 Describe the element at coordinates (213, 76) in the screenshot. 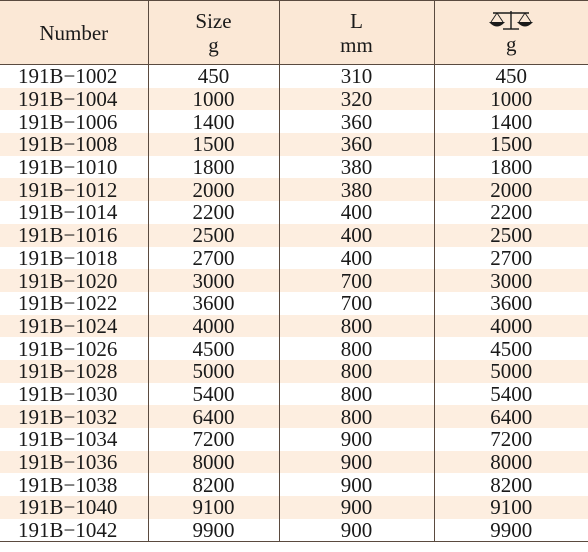

I see `cell-size: 450` at that location.